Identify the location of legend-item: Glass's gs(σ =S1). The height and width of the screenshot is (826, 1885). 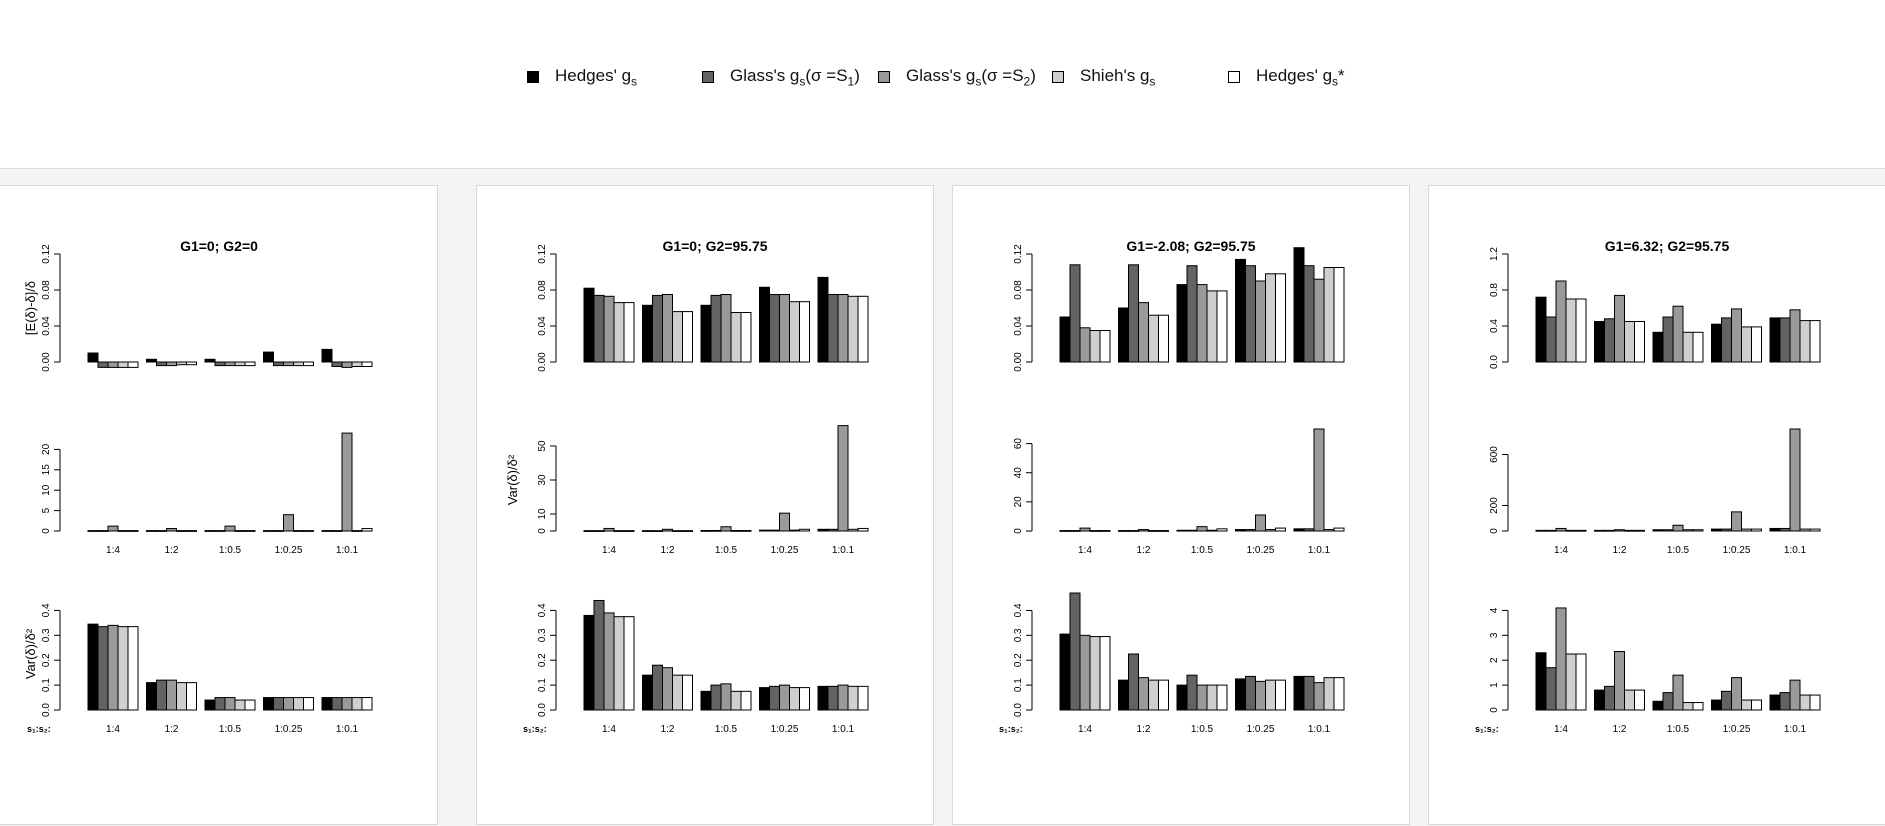
(781, 77).